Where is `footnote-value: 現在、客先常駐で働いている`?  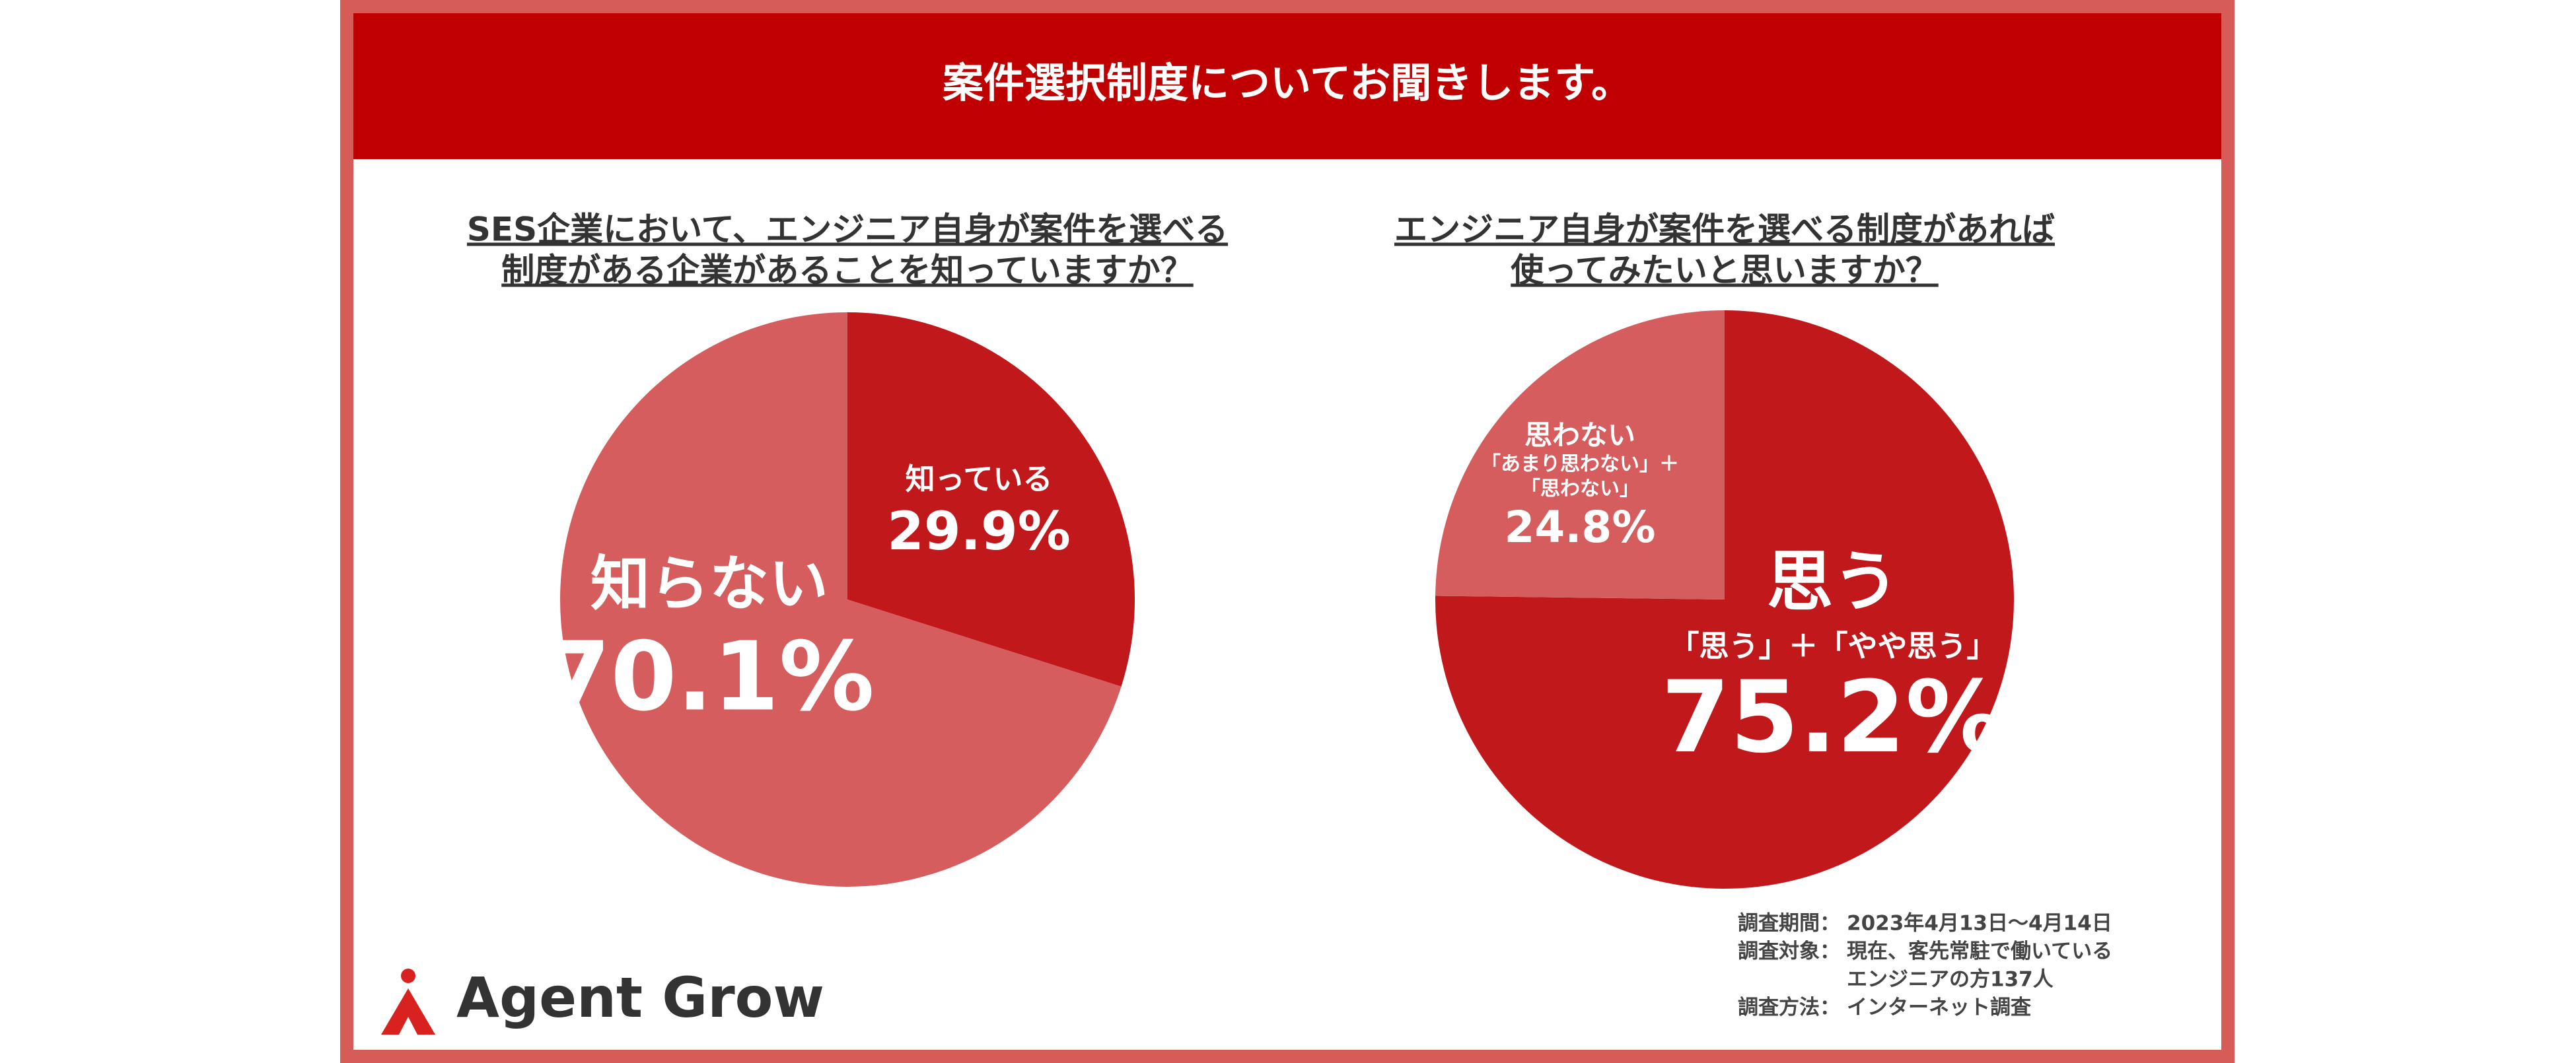 footnote-value: 現在、客先常駐で働いている is located at coordinates (1980, 951).